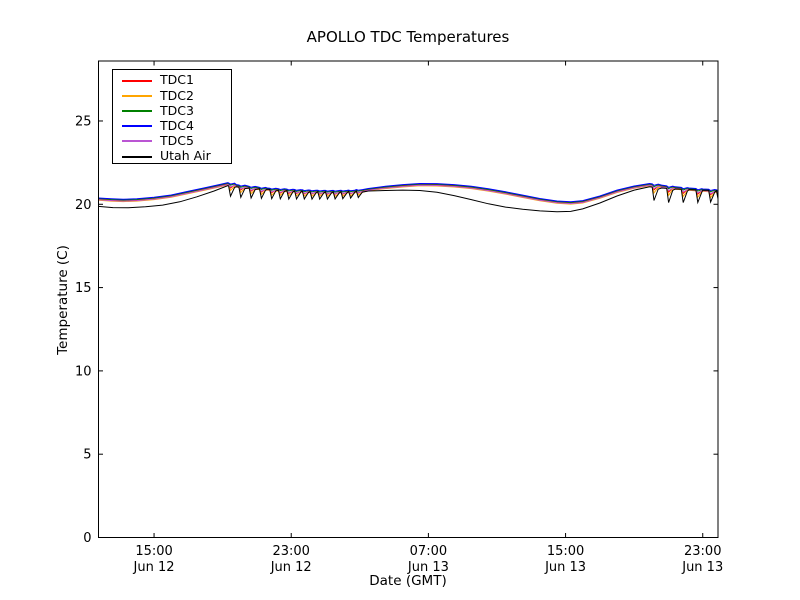  Describe the element at coordinates (428, 551) in the screenshot. I see `x-tick-label: 07:00` at that location.